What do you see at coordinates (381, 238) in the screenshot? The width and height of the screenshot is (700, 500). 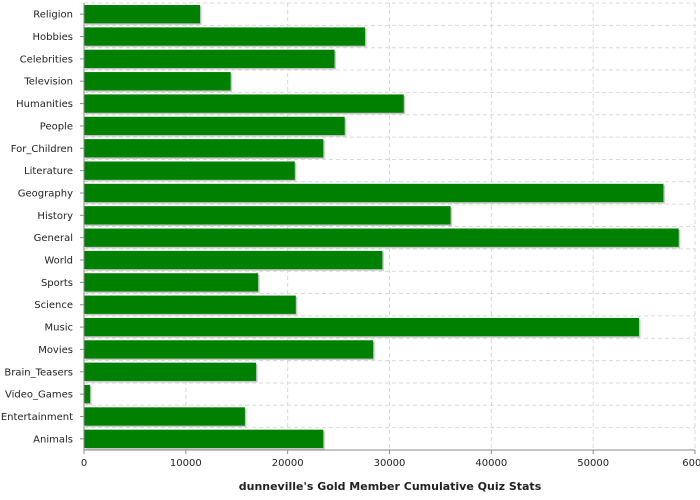 I see `bar-general` at bounding box center [381, 238].